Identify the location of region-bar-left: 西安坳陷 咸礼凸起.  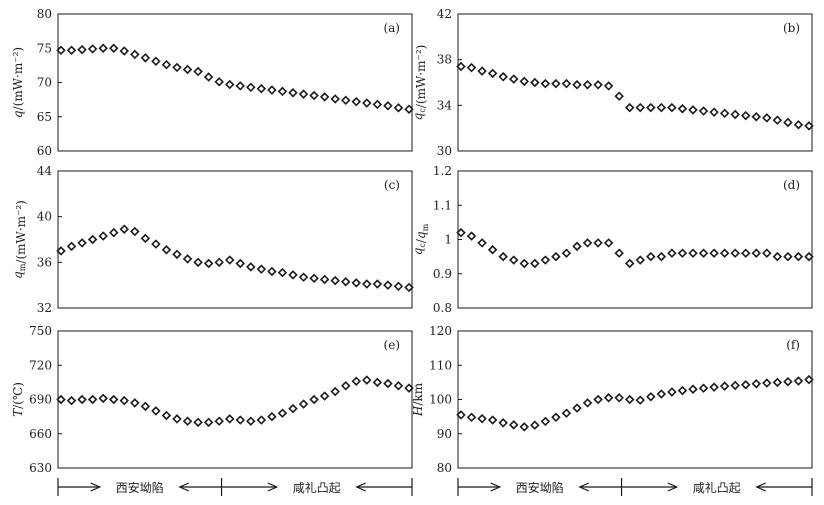
(235, 487).